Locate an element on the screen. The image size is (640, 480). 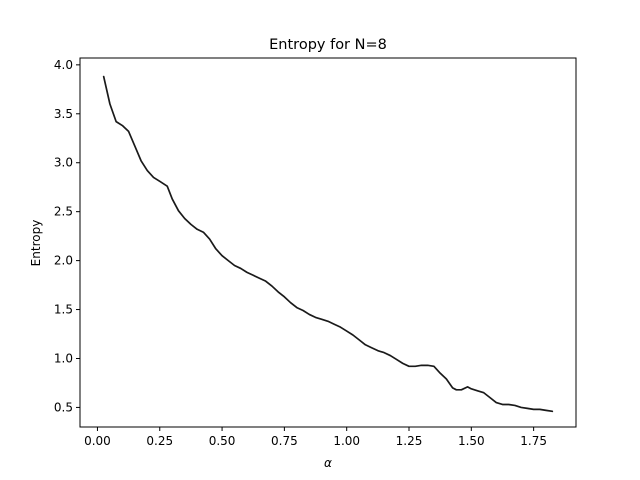
x-tick-label: 0.75 is located at coordinates (284, 441).